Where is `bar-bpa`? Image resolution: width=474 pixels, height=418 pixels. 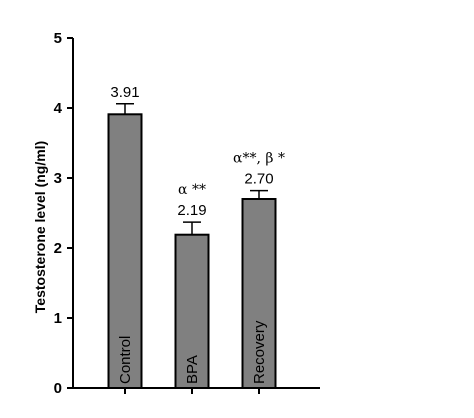 bar-bpa is located at coordinates (192, 311).